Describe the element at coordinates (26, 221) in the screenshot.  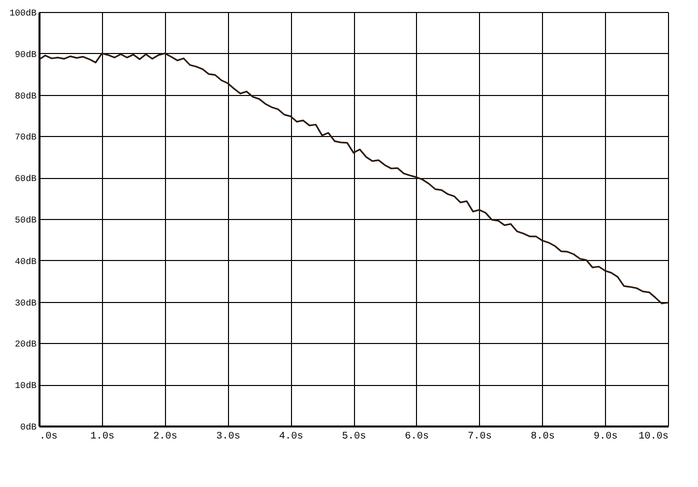
I see `y-tick-label: 50dB` at that location.